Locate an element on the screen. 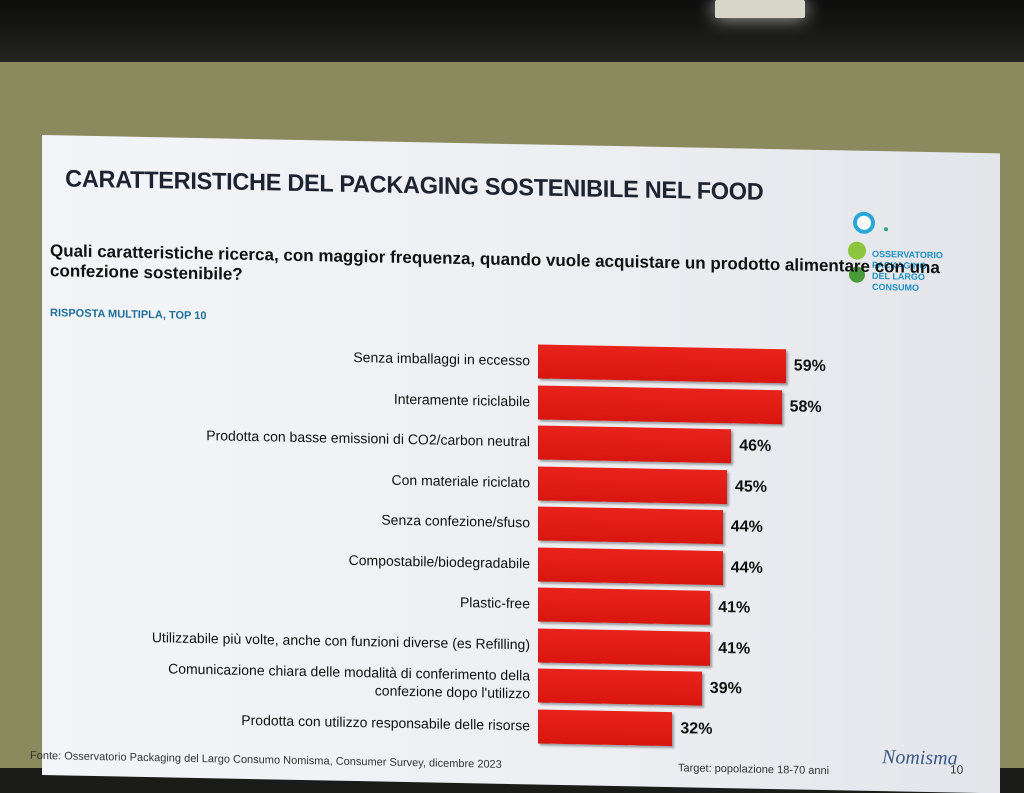  value-label: 46% is located at coordinates (755, 446).